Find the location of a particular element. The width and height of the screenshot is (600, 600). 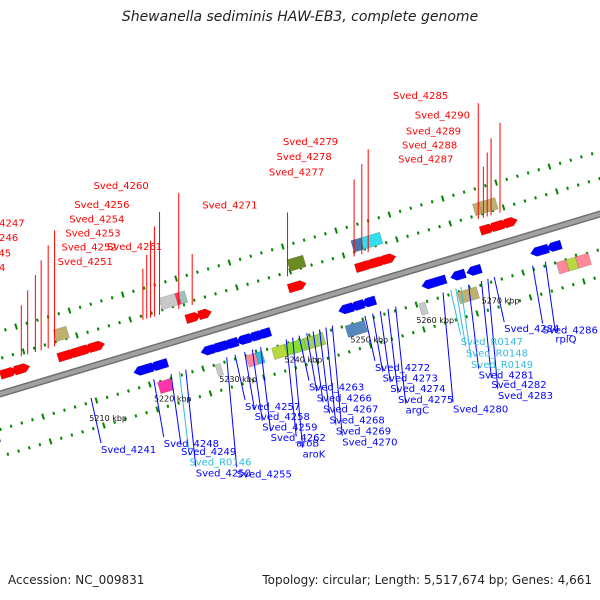

gene-label: Sved_4272 is located at coordinates (402, 368).